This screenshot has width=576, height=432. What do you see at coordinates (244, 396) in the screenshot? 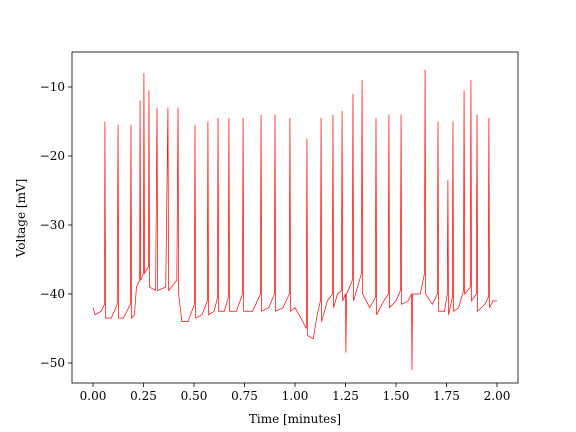
I see `x-tick-label: 0.75` at bounding box center [244, 396].